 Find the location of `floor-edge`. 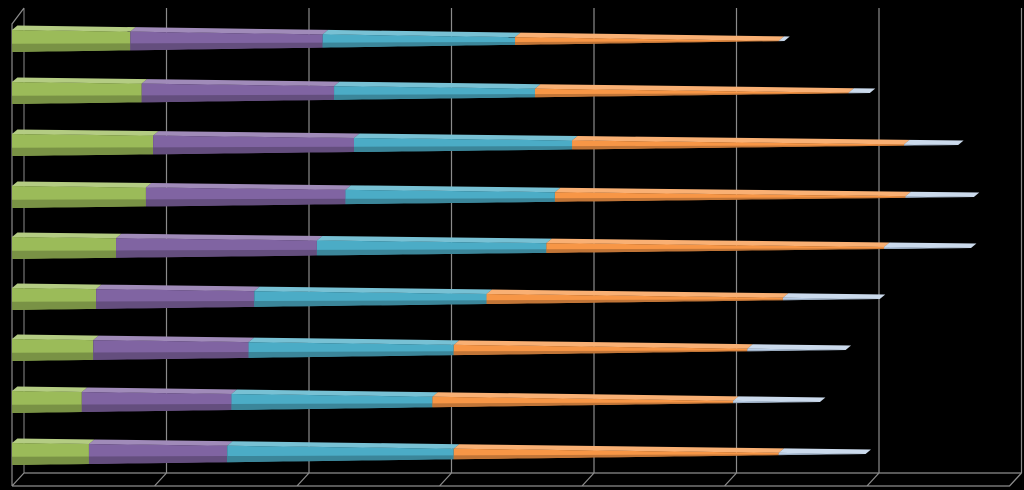

floor-edge is located at coordinates (516, 479).